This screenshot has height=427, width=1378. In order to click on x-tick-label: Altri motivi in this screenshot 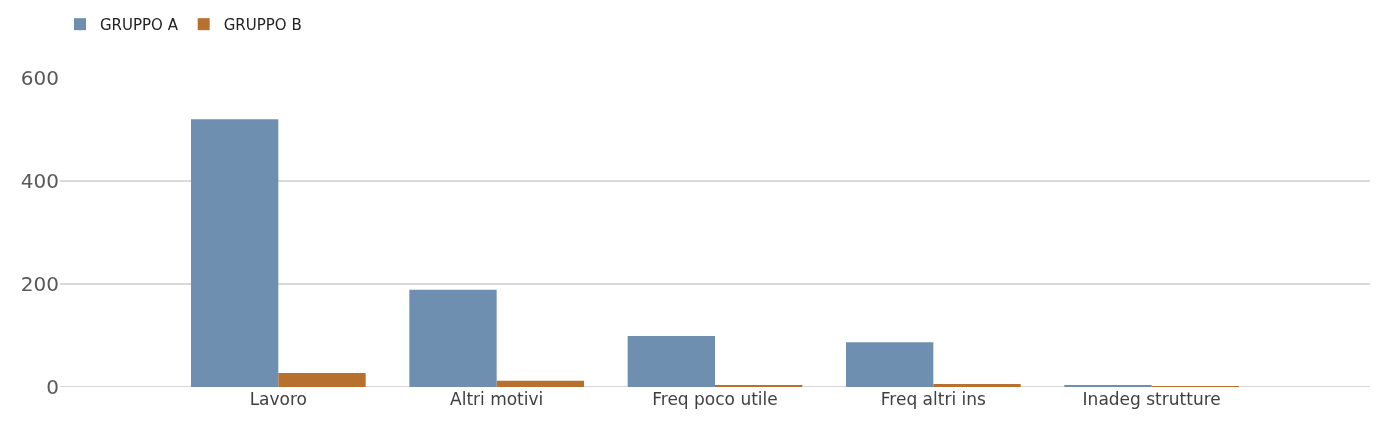, I will do `click(497, 399)`.